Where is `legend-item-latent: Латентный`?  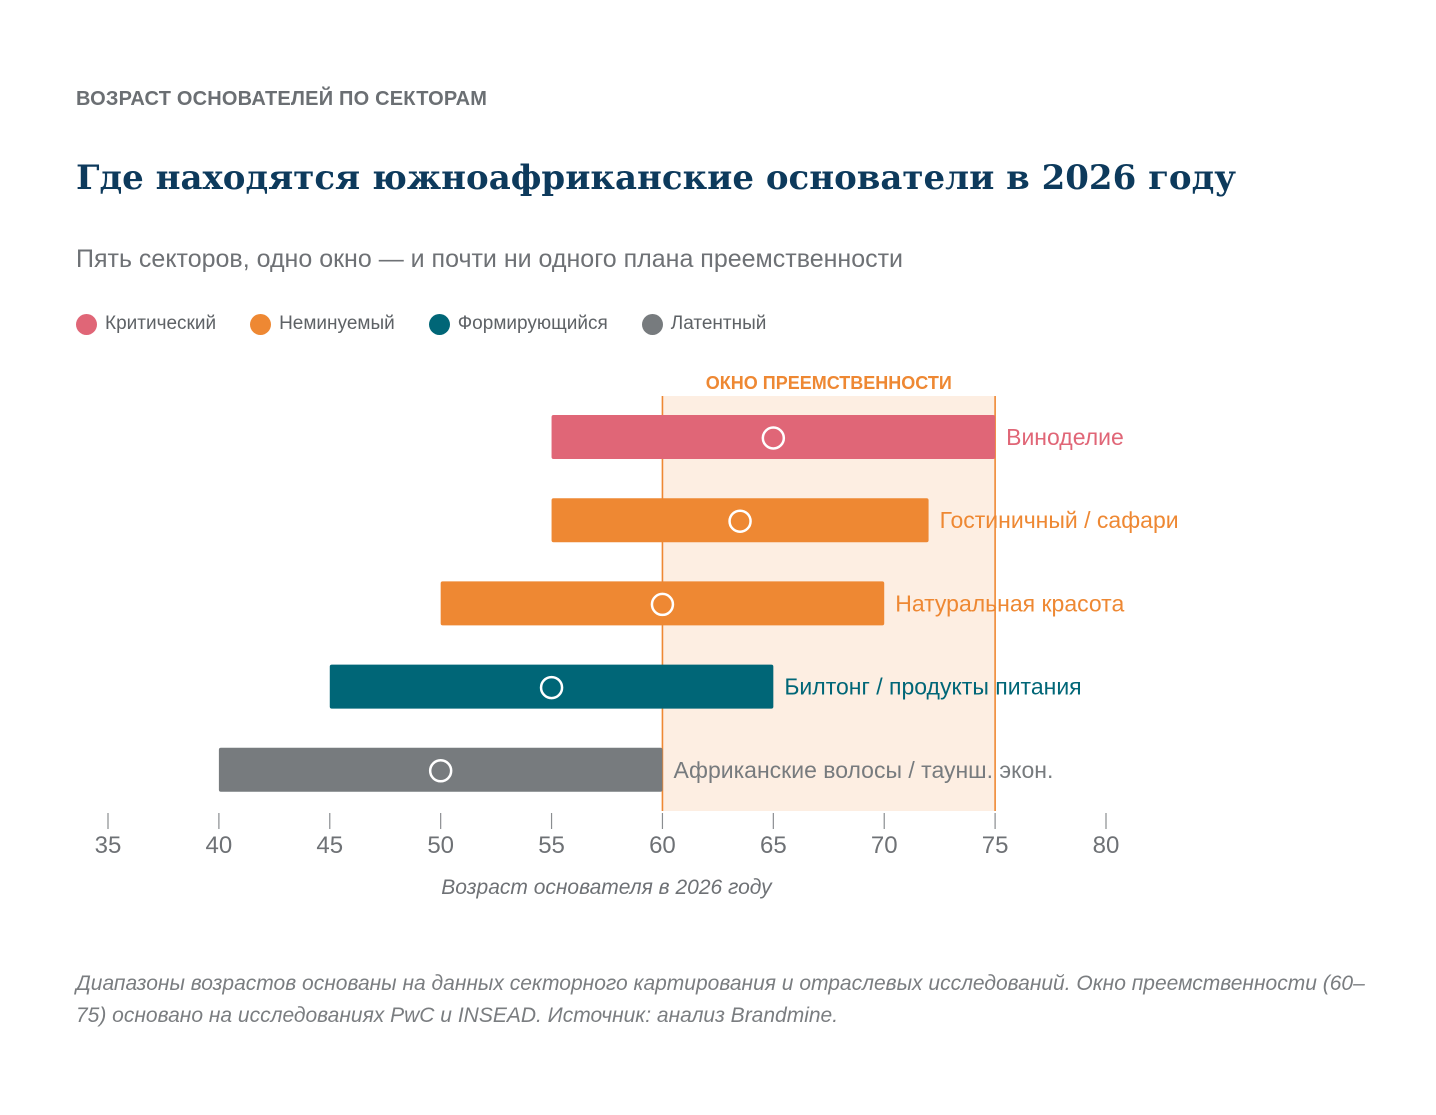 legend-item-latent: Латентный is located at coordinates (704, 324).